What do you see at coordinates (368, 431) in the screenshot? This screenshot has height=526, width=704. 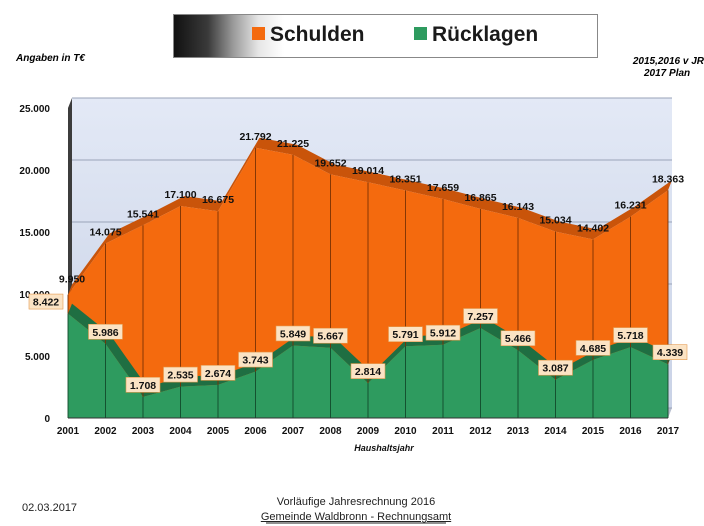 I see `x-tick-label: 2009` at bounding box center [368, 431].